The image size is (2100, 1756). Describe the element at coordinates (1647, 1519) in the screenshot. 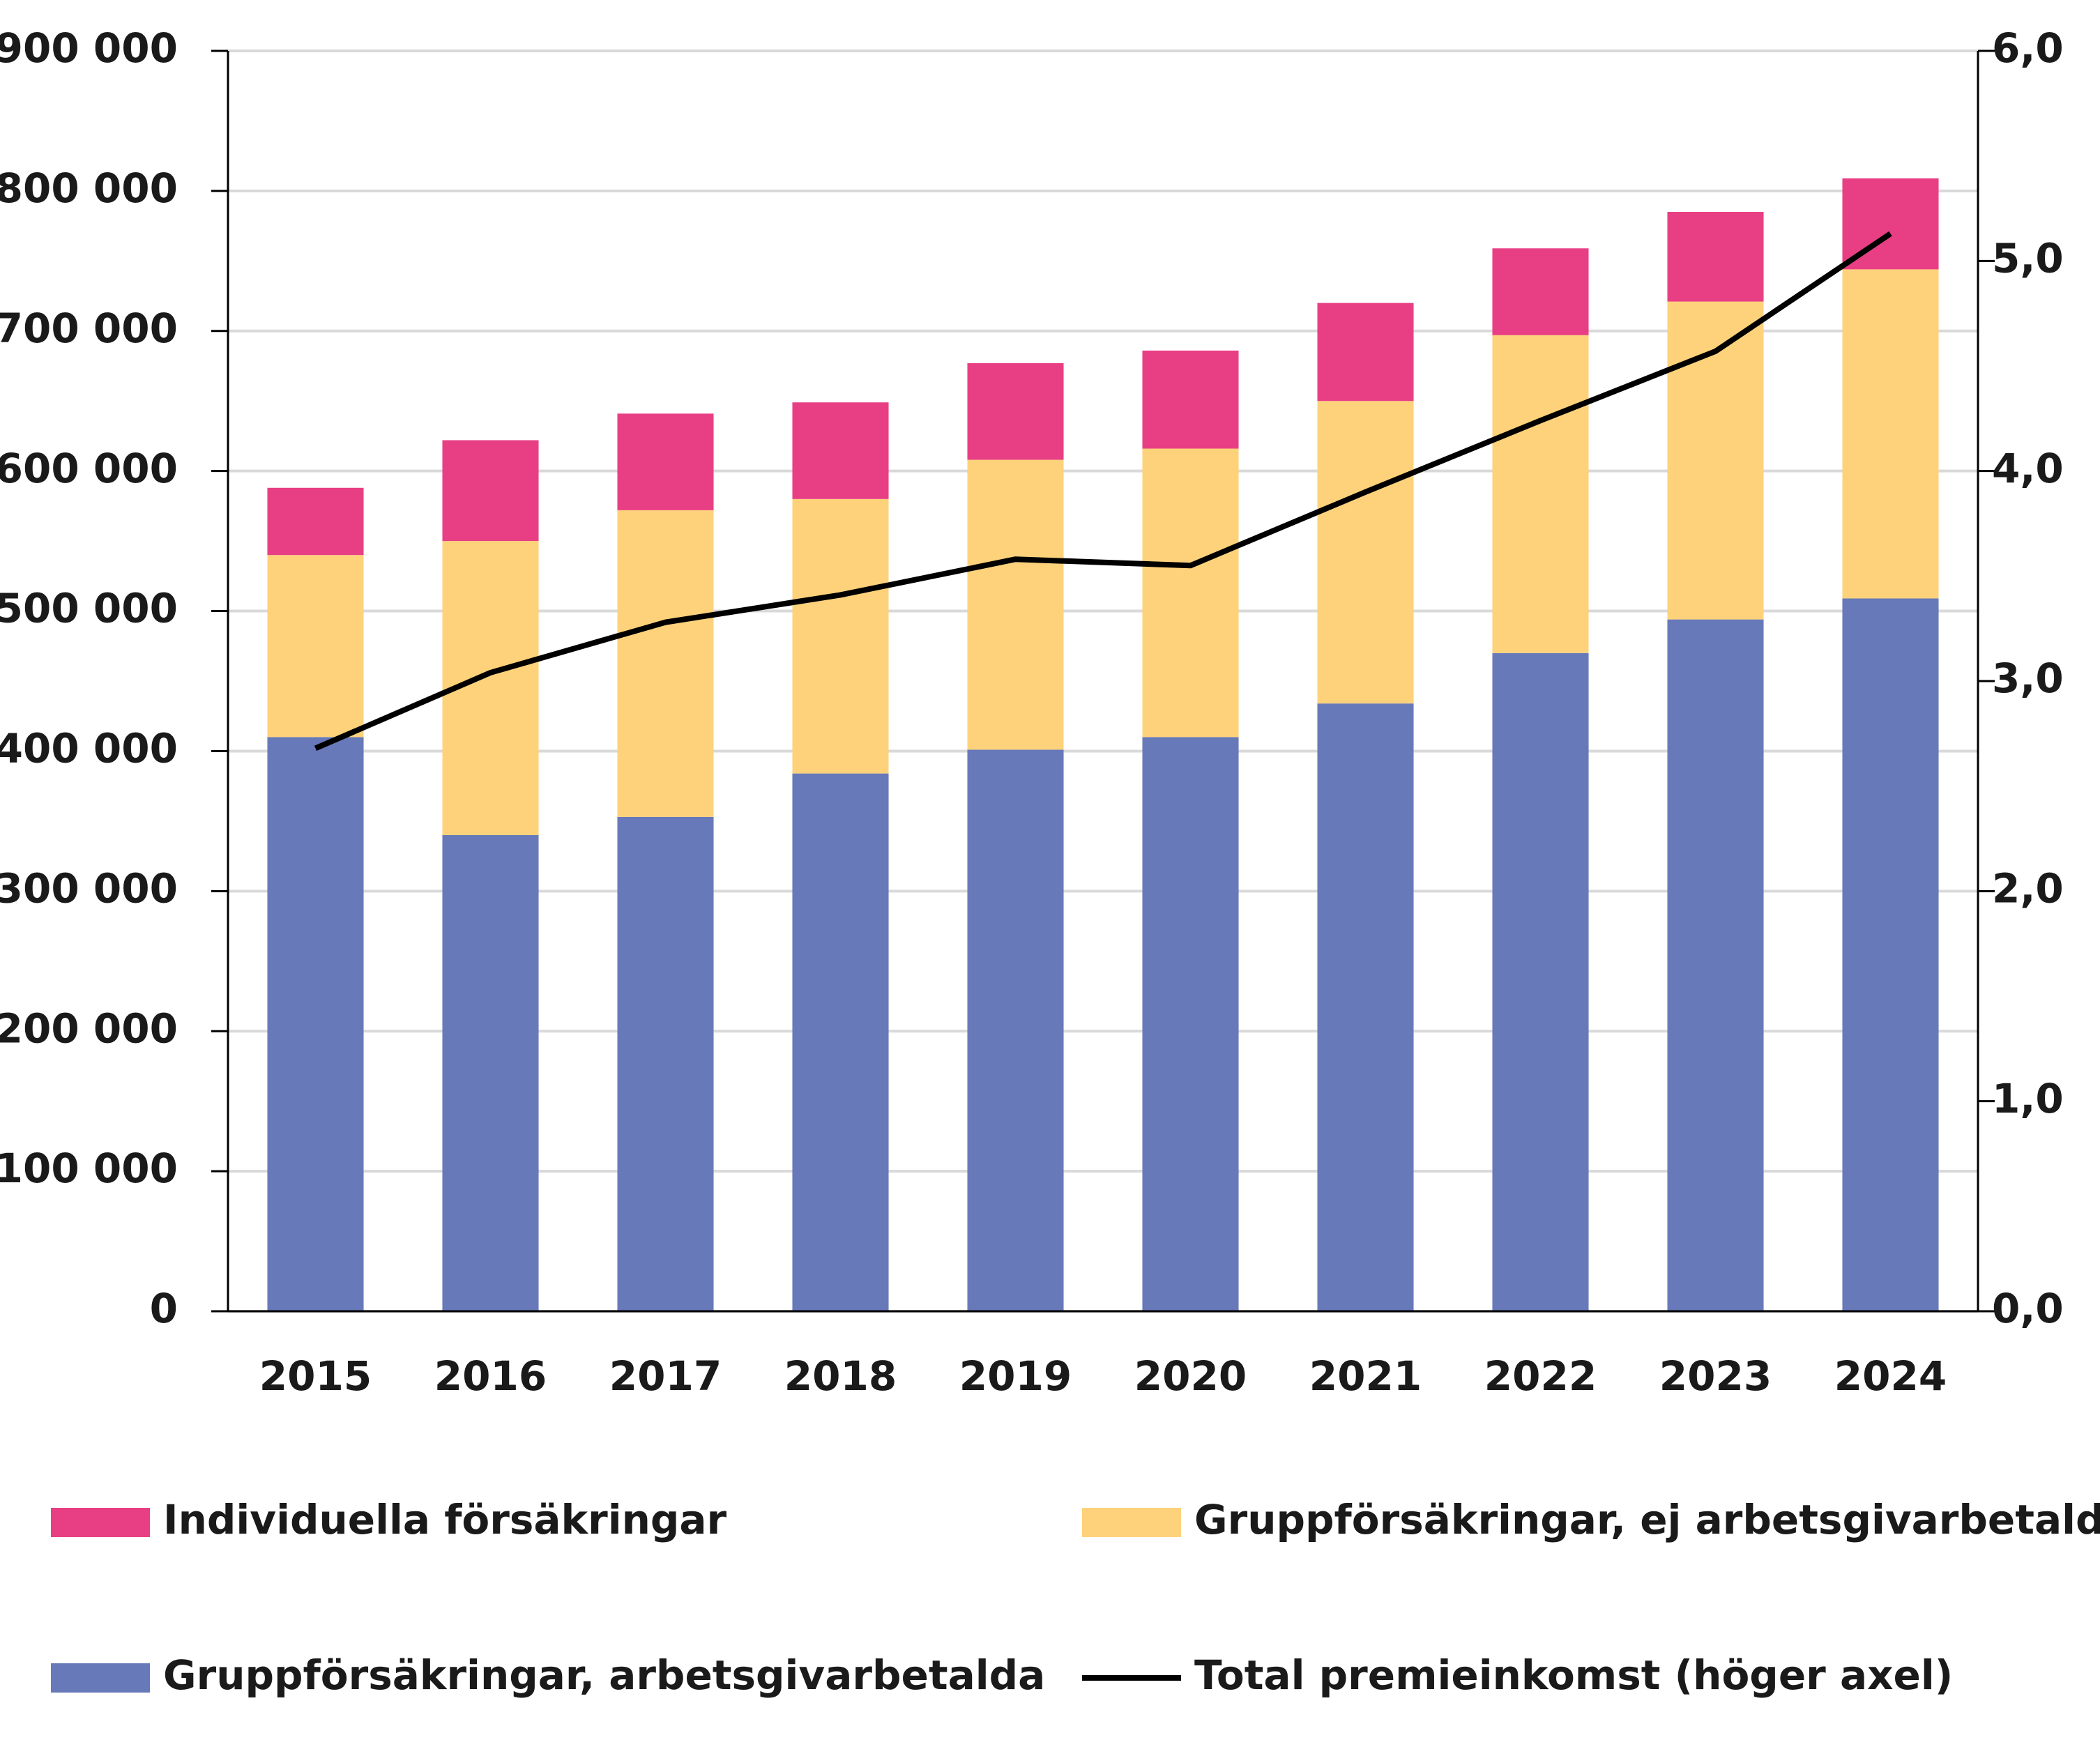

I see `legend-label: Gruppförsäkringar, ej arbetsgivarbetalda` at that location.